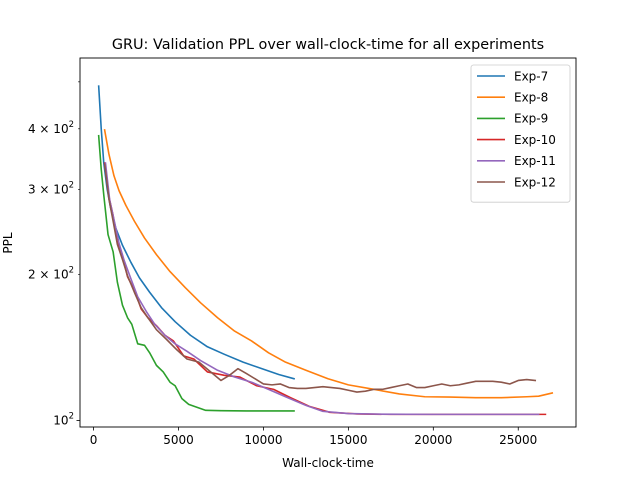 The width and height of the screenshot is (640, 480). I want to click on x-tick-label: 20000, so click(433, 440).